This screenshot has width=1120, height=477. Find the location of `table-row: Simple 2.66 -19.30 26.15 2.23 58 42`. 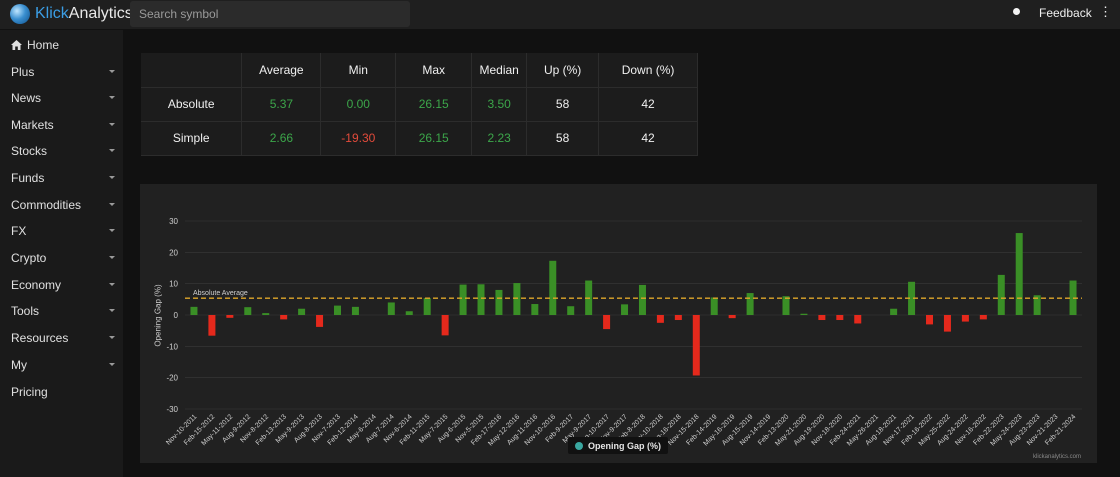

table-row: Simple 2.66 -19.30 26.15 2.23 58 42 is located at coordinates (419, 138).